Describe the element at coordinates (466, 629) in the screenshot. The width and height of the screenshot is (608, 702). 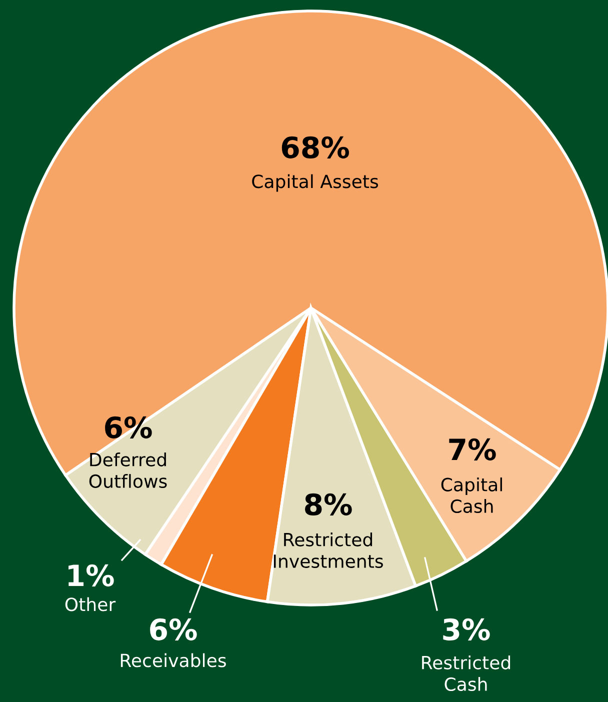
I see `data-label: 3%` at that location.